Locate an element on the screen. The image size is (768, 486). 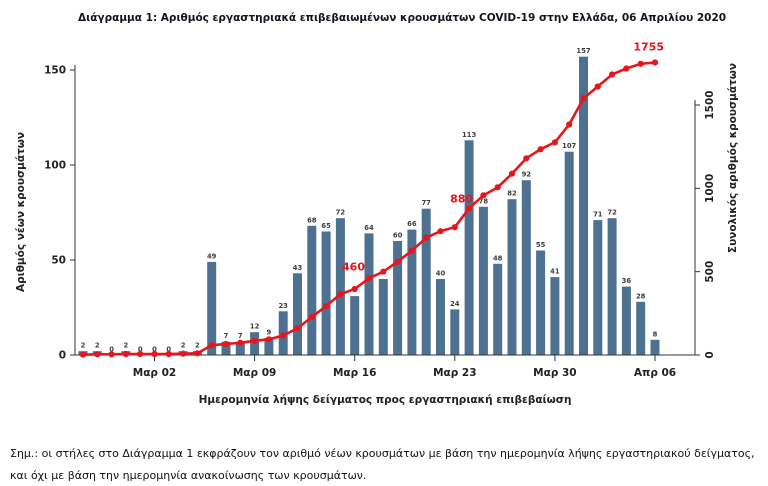
svg-text: Μαρ 02 is located at coordinates (154, 373).